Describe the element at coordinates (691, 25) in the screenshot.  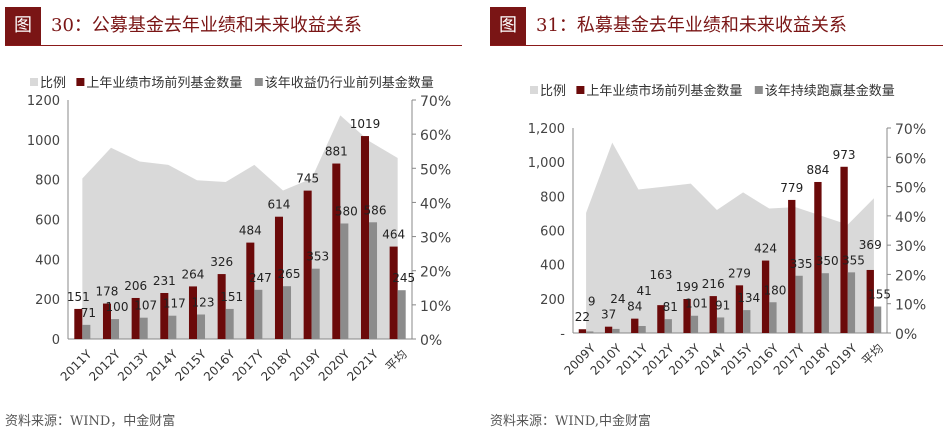
I see `chart-title: 31：私募基金去年业绩和未来收益关系` at that location.